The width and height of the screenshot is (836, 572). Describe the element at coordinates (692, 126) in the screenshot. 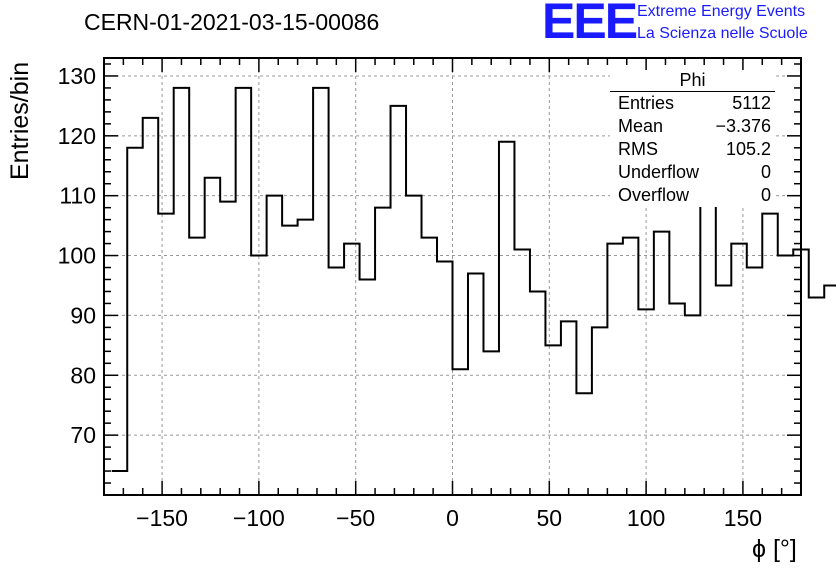

I see `stats-row-mean: Mean −3.376` at that location.